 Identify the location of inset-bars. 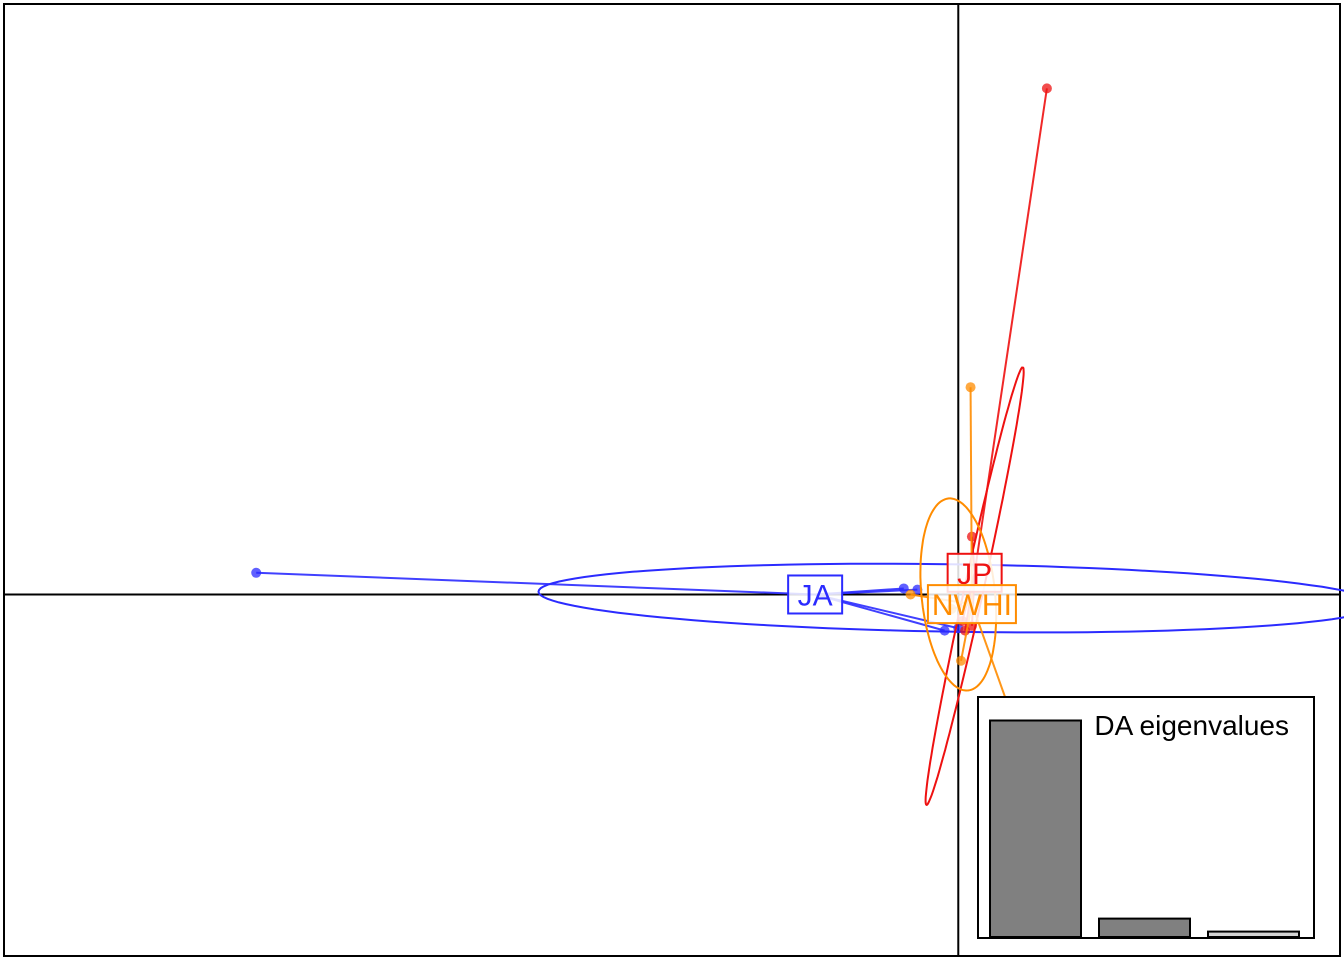
(1144, 829).